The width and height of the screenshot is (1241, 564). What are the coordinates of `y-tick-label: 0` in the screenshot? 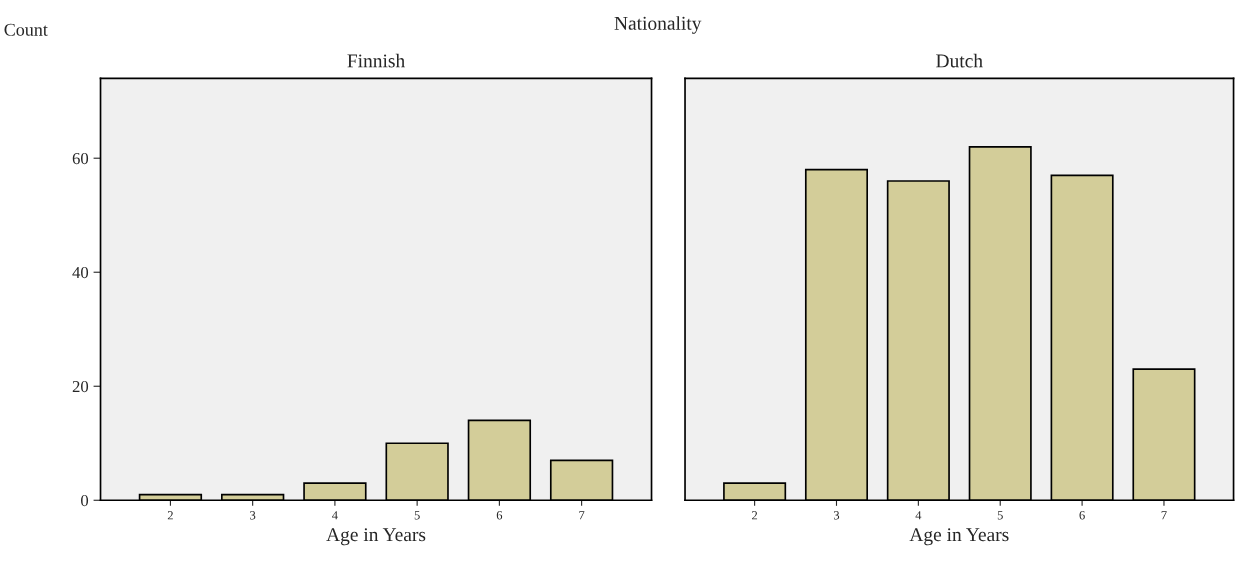 It's located at (85, 500).